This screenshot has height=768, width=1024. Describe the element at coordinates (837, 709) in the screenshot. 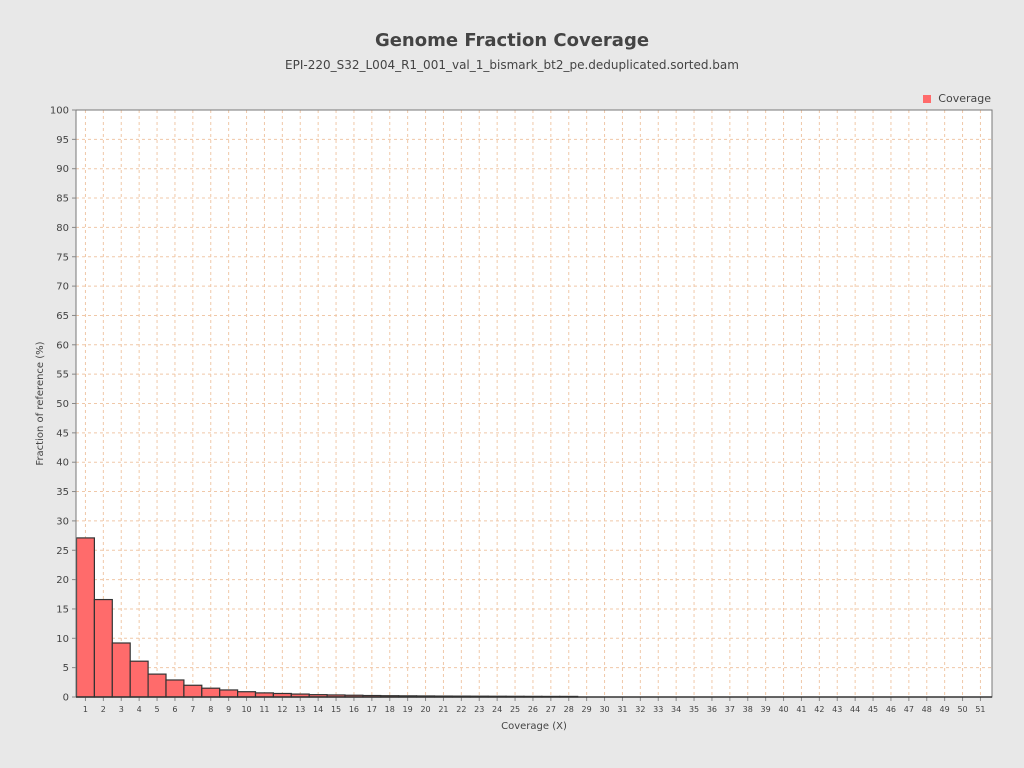

I see `x-tick-label: 43` at that location.